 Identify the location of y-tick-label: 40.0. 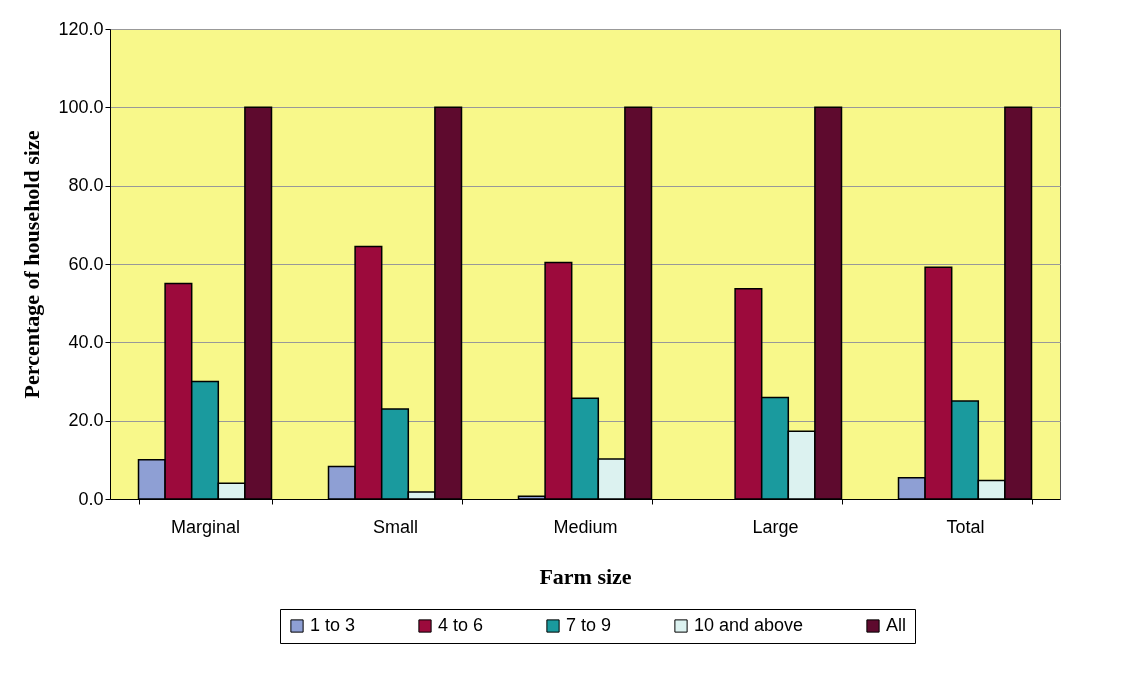
(86, 341).